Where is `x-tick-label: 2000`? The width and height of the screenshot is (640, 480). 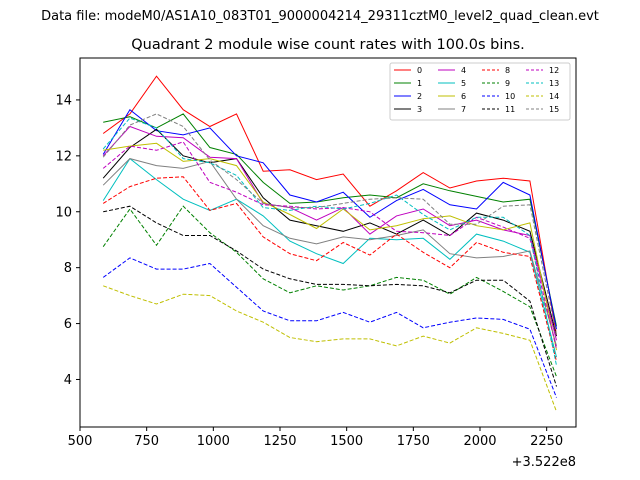 x-tick-label: 2000 is located at coordinates (479, 441).